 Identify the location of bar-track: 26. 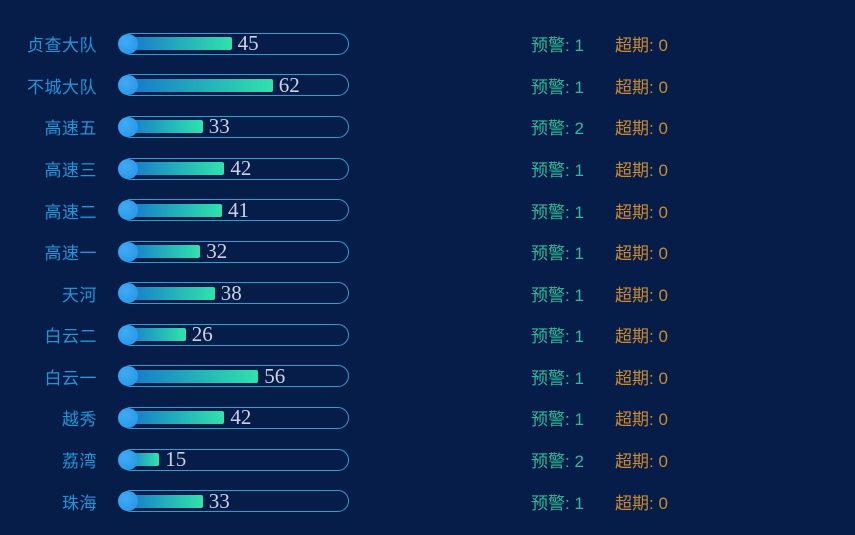
(233, 334).